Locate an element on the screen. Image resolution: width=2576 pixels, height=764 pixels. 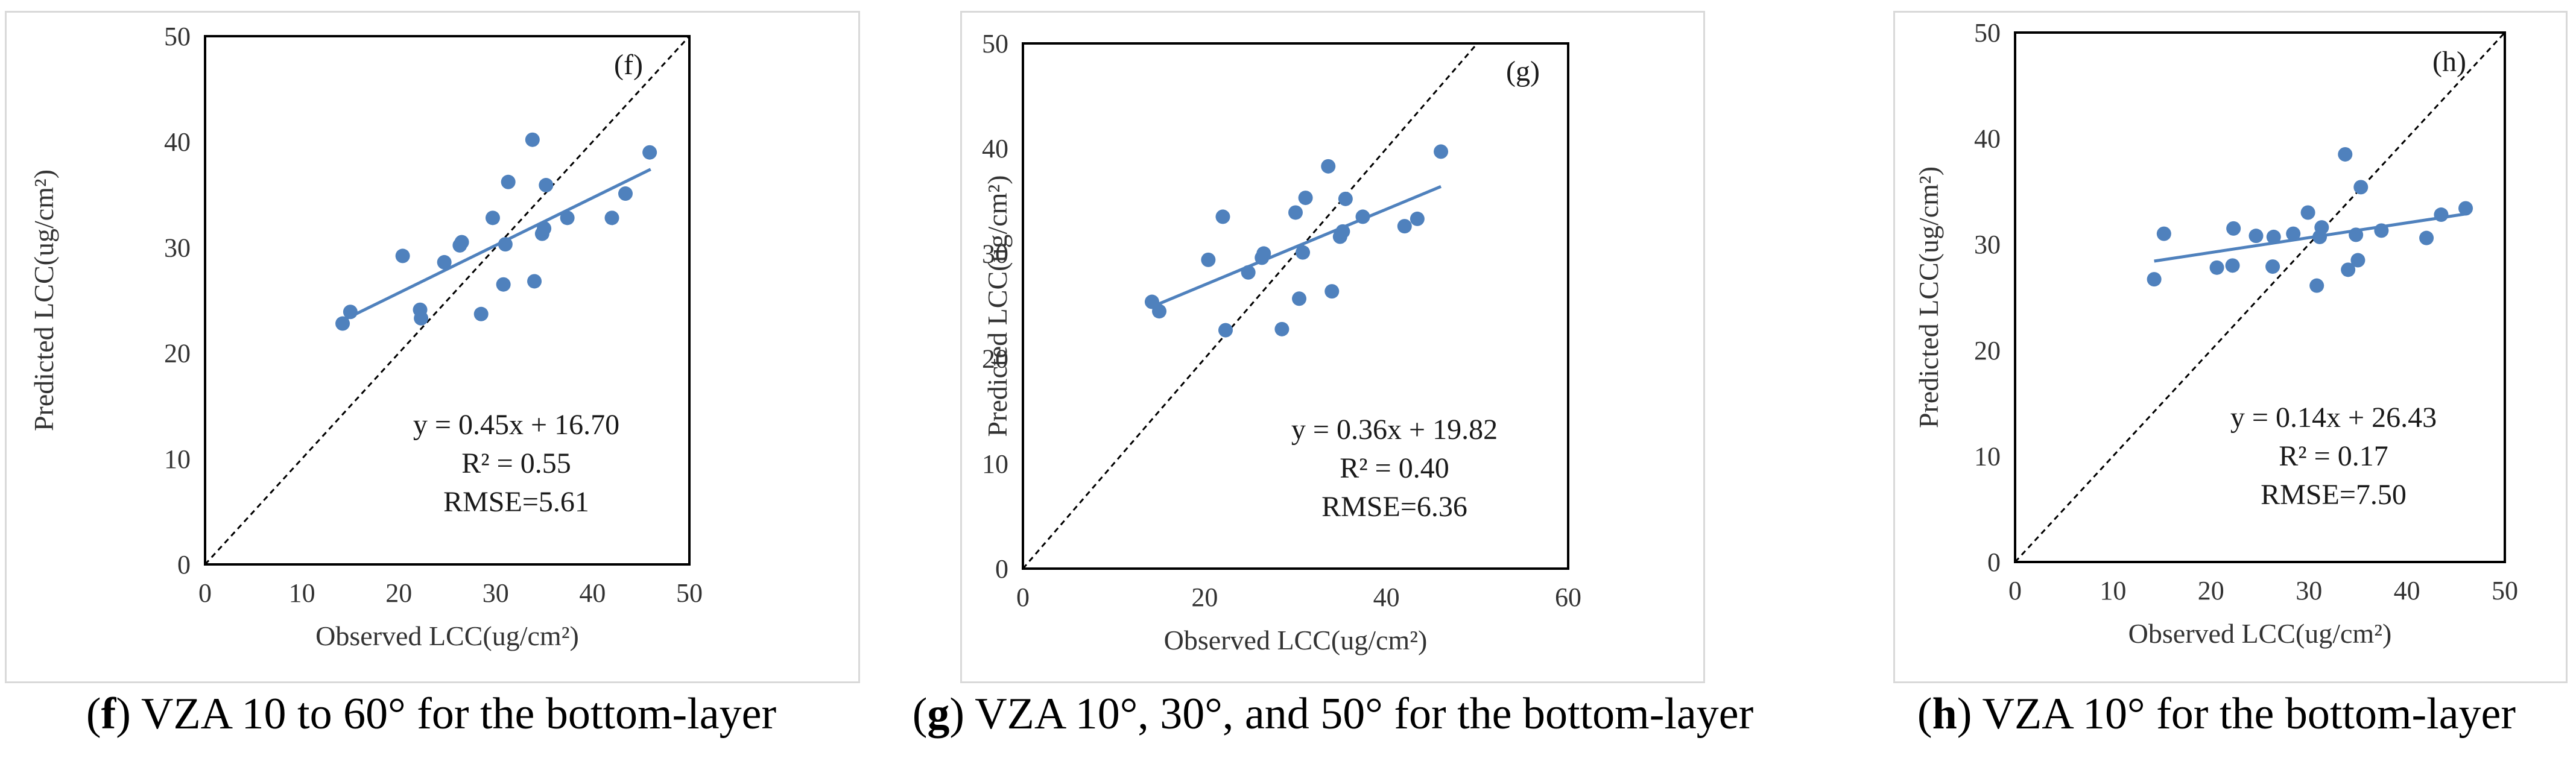
r-squared-label: R² = 0.17 is located at coordinates (2333, 456).